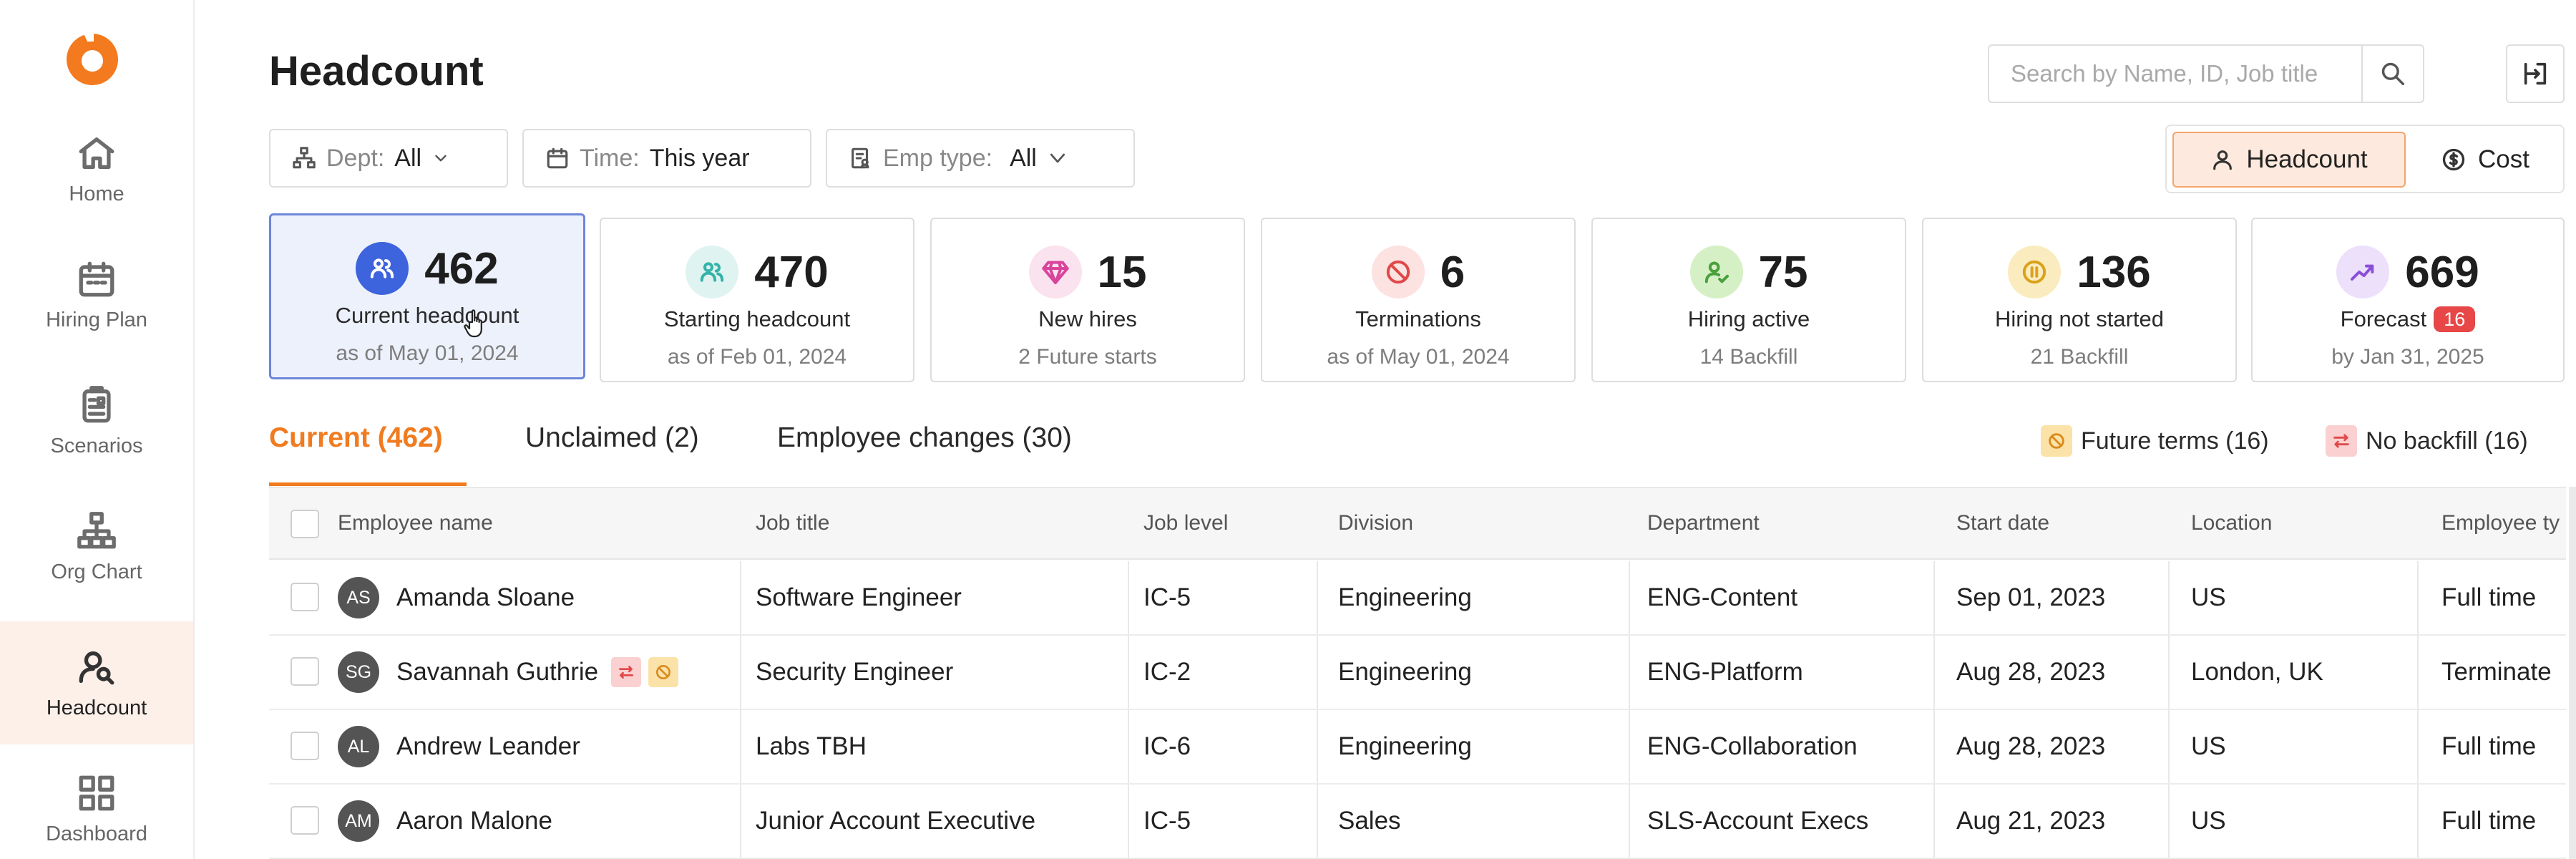 This screenshot has width=2576, height=859. What do you see at coordinates (612, 437) in the screenshot?
I see `tab-unclaimed: Unclaimed (2)` at bounding box center [612, 437].